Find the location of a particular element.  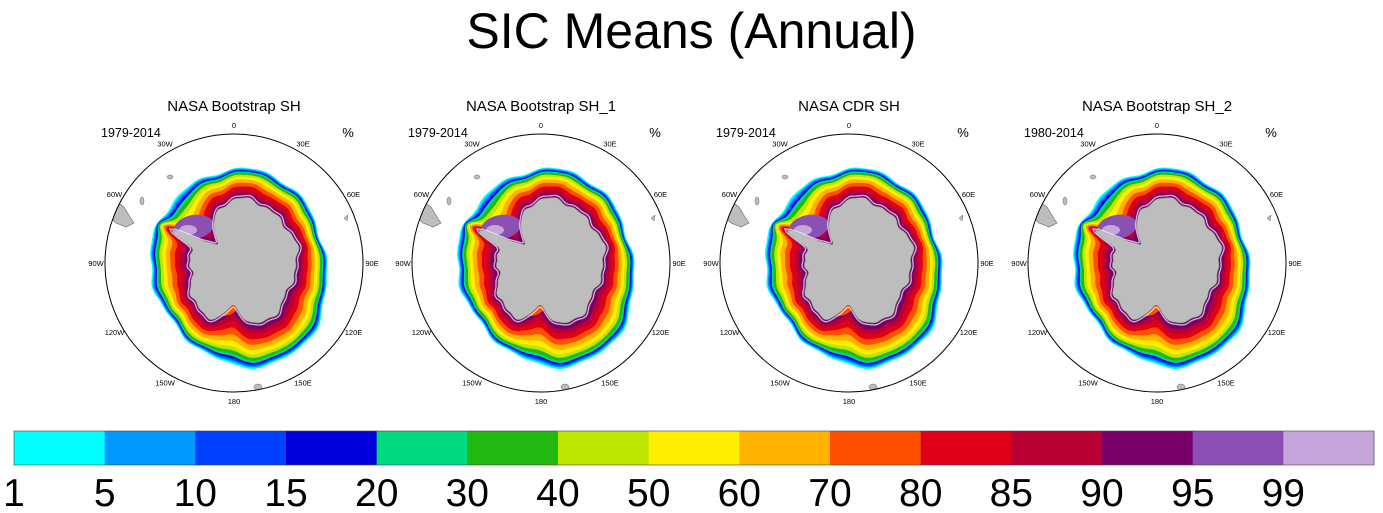

colorbar-tick-label: 50 is located at coordinates (648, 492).